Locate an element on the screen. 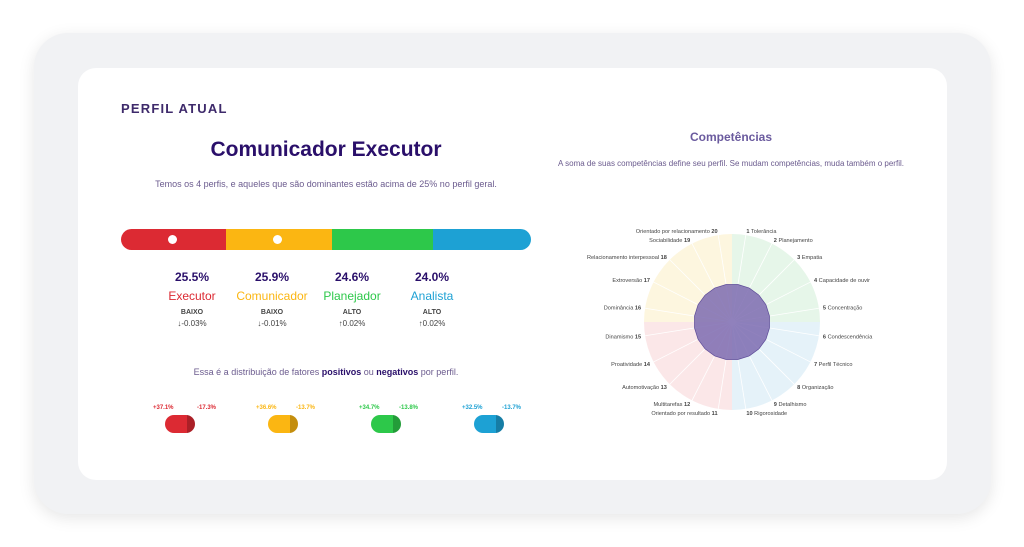  radar-label-16: Dominância 16 is located at coordinates (622, 309).